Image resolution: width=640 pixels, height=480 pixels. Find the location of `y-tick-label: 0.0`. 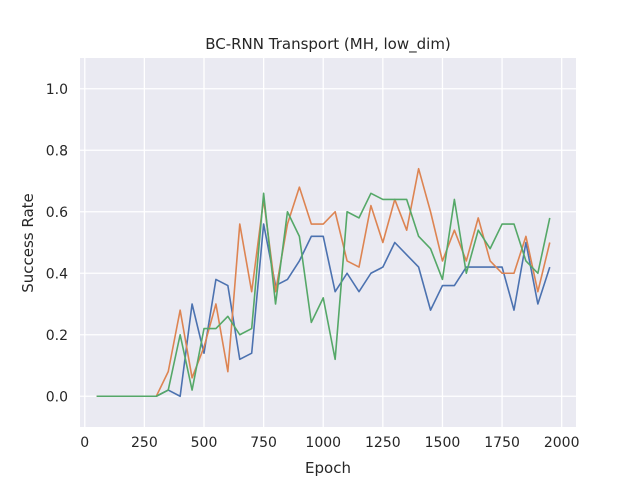

y-tick-label: 0.0 is located at coordinates (57, 397).